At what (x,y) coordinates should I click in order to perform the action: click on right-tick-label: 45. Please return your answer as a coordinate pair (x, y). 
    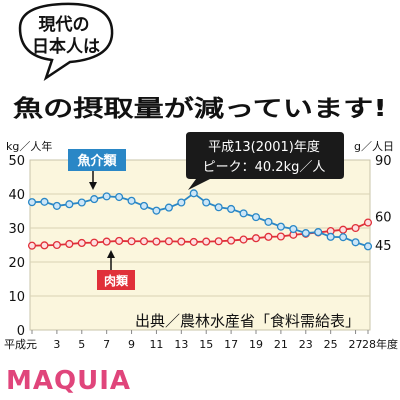
    Looking at the image, I should click on (383, 246).